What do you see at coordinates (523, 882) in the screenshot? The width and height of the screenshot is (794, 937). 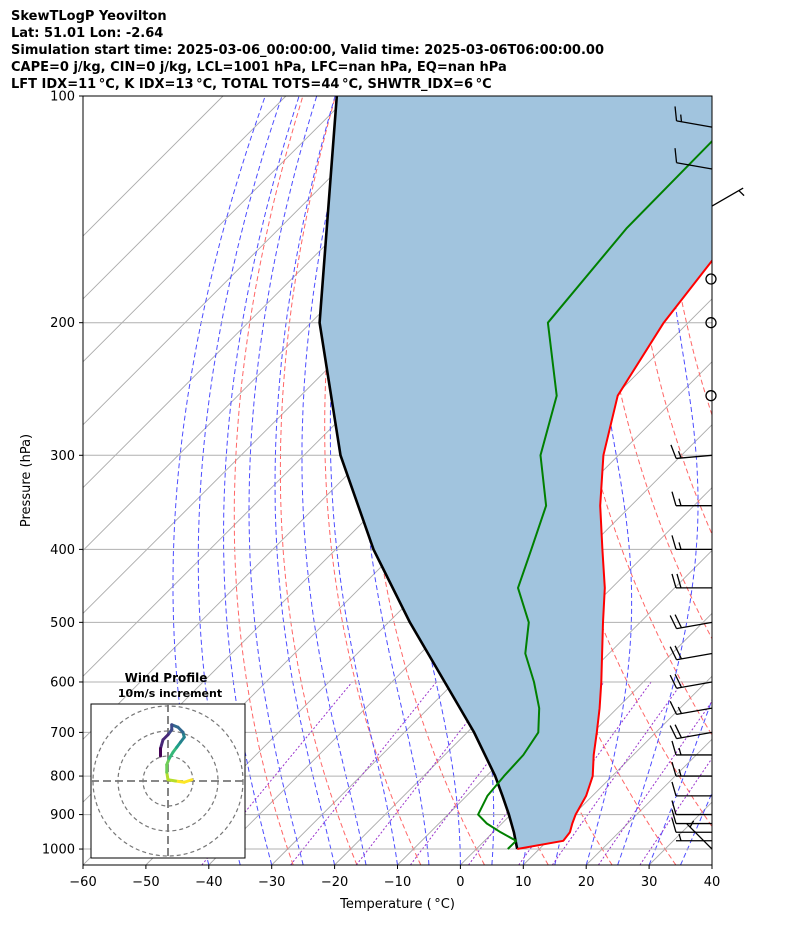 I see `x-tick-label: 10` at bounding box center [523, 882].